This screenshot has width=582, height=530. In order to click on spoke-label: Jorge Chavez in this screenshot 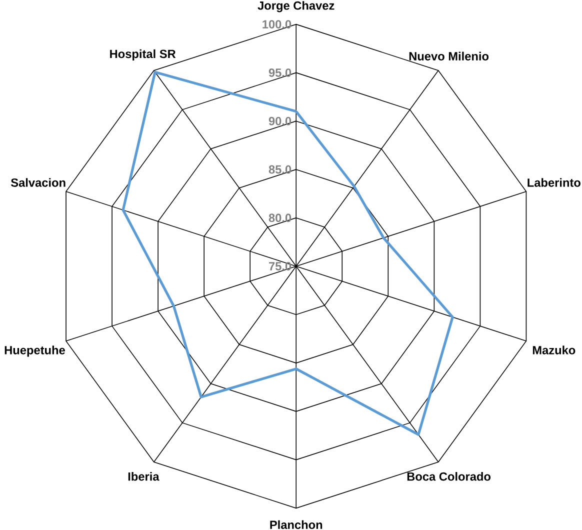, I will do `click(296, 6)`.